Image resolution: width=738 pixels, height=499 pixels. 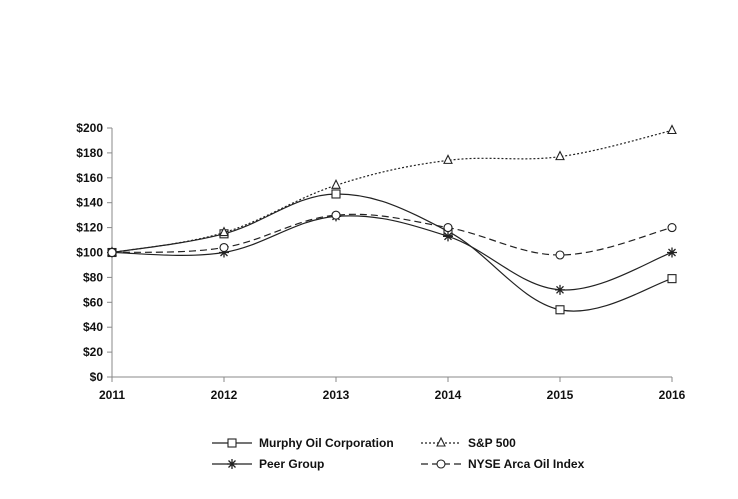 I want to click on legend-marker-square, so click(x=232, y=443).